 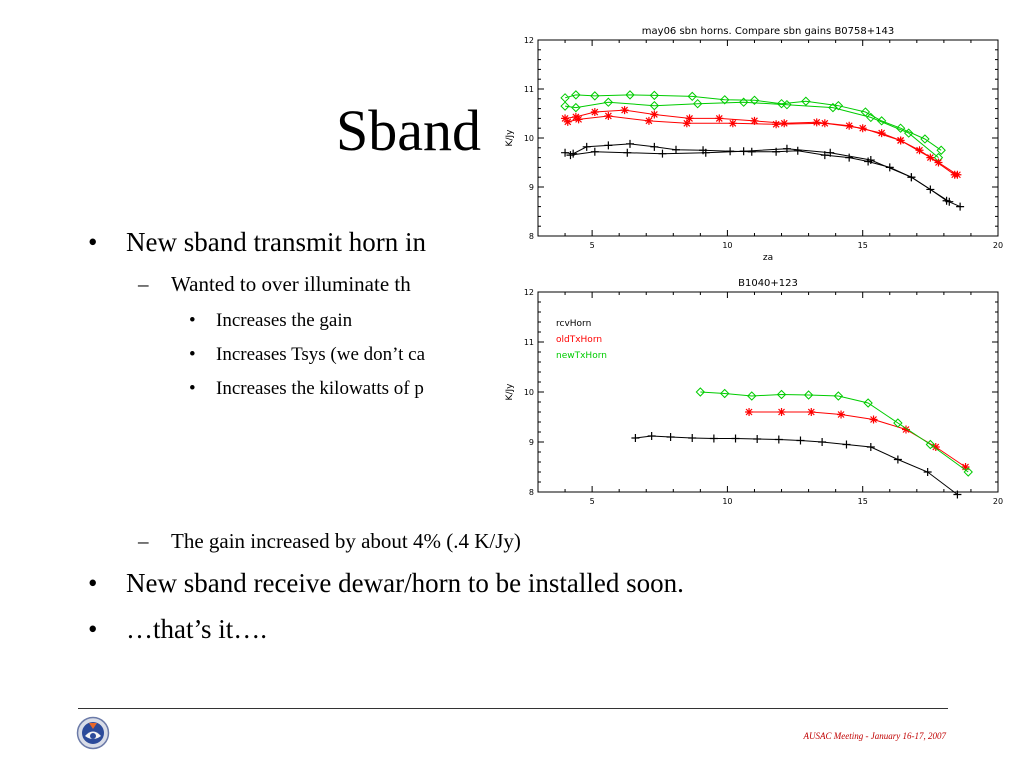 What do you see at coordinates (196, 629) in the screenshot?
I see `bullet-text: …that’s it….` at bounding box center [196, 629].